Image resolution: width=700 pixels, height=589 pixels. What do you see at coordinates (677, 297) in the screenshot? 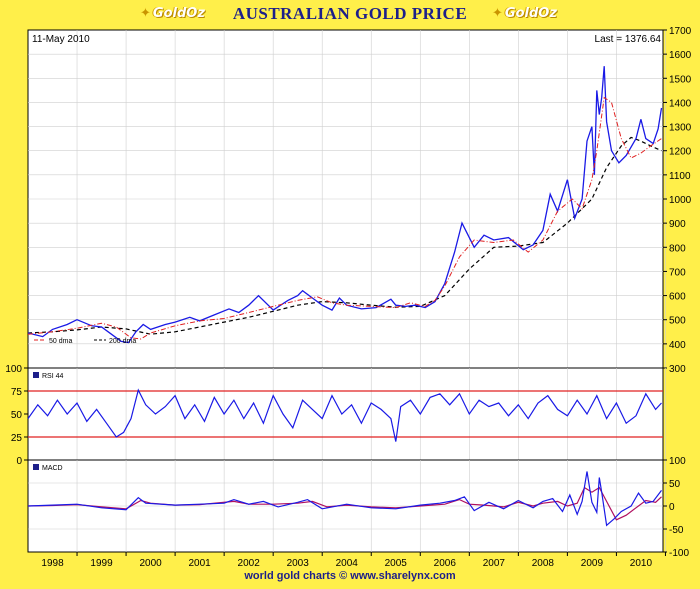
I see `price-ytick-label: 600` at bounding box center [677, 297].